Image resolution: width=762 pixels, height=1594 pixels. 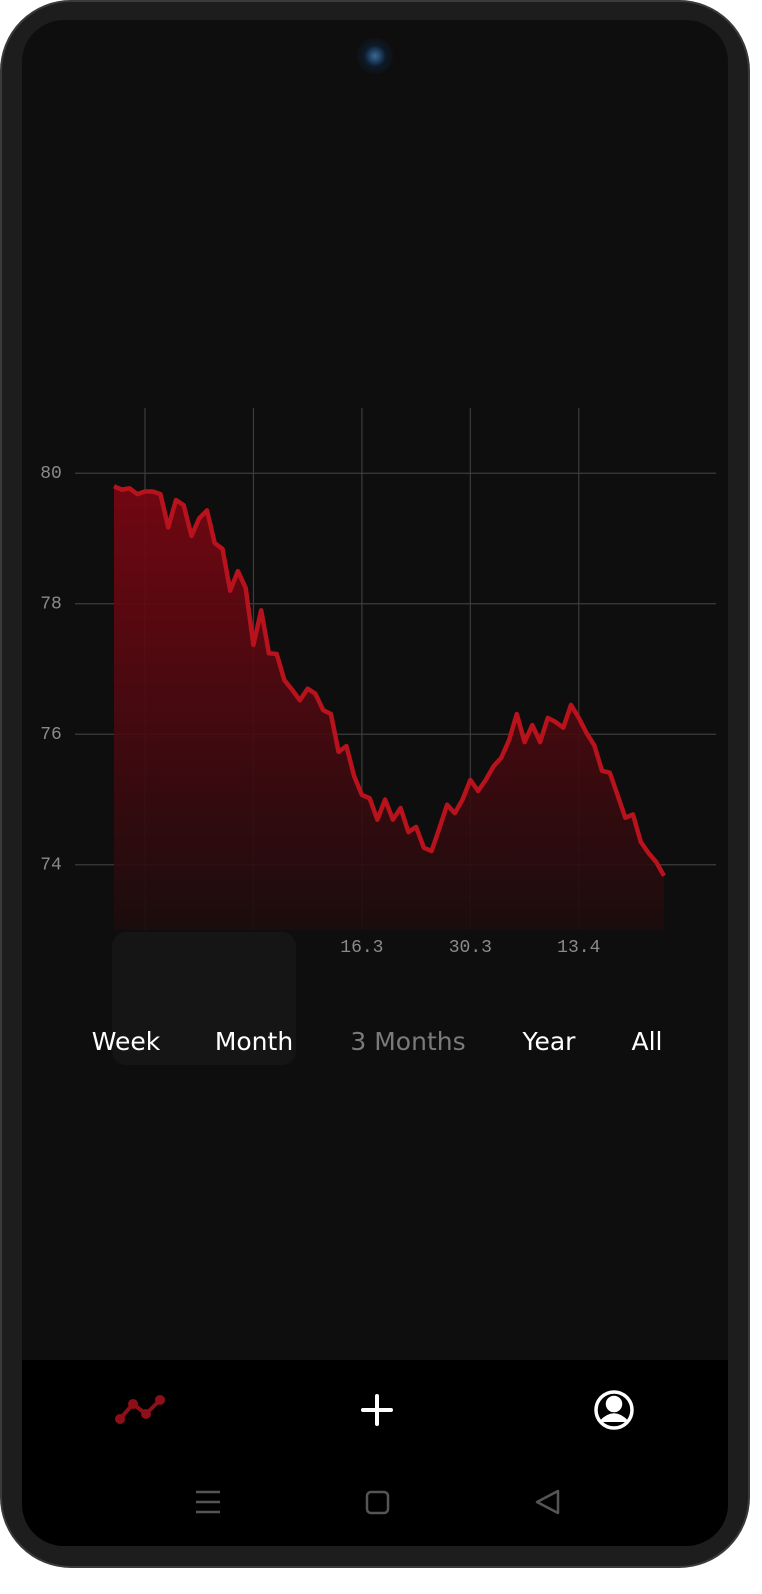 I want to click on bottom-nav, so click(x=375, y=1453).